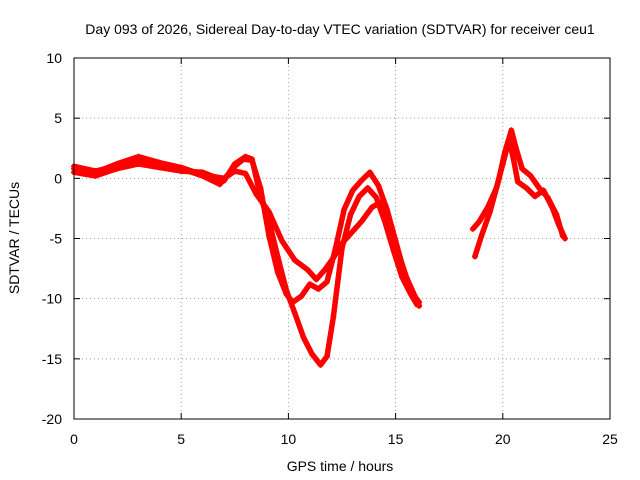 The width and height of the screenshot is (640, 480). Describe the element at coordinates (56, 239) in the screenshot. I see `y-tick-label: -5` at that location.